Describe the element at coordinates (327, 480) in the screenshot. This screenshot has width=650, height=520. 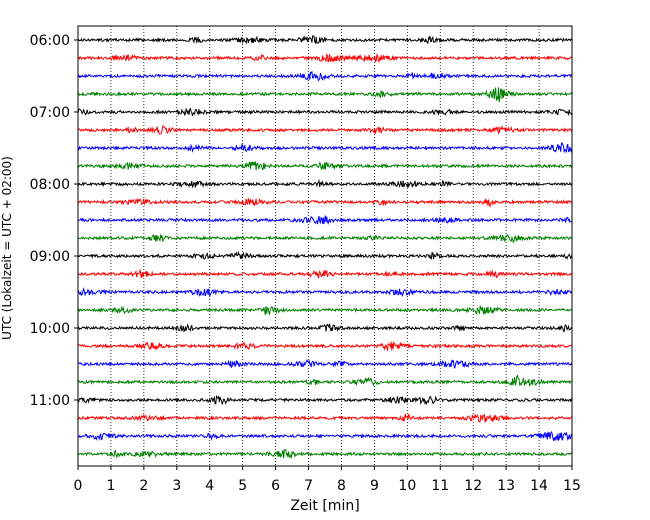
I see `x-axis-ticks: 0 1 2 3 4 5 6 7 8 9 10 11 12 13 14 15` at that location.